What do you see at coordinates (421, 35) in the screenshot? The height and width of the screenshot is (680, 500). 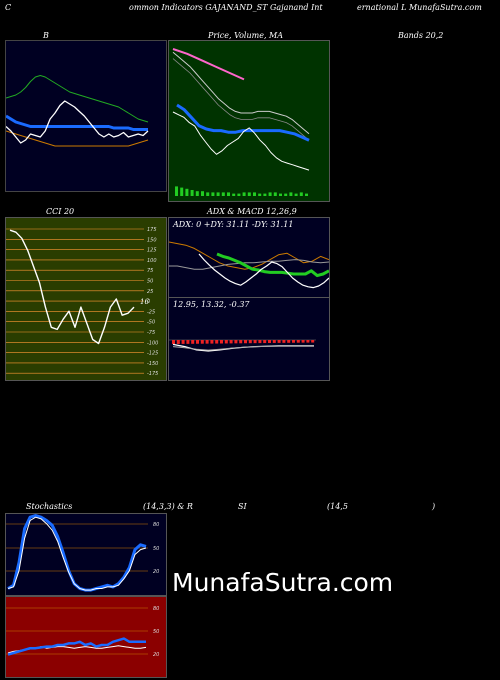 I see `title-bands: Bands 20,2` at bounding box center [421, 35].